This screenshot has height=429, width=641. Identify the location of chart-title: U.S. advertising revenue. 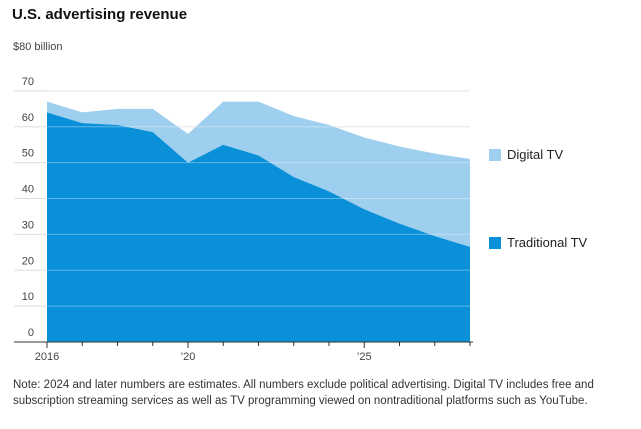
(100, 14).